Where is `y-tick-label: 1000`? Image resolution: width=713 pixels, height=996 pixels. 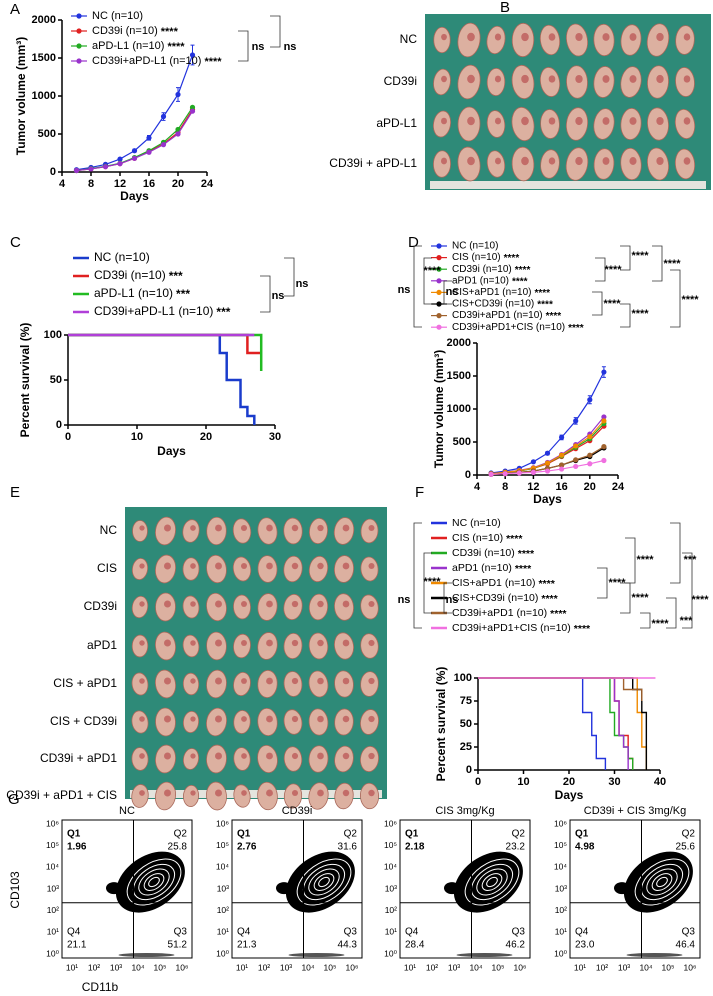
y-tick-label: 1000 is located at coordinates (459, 409).